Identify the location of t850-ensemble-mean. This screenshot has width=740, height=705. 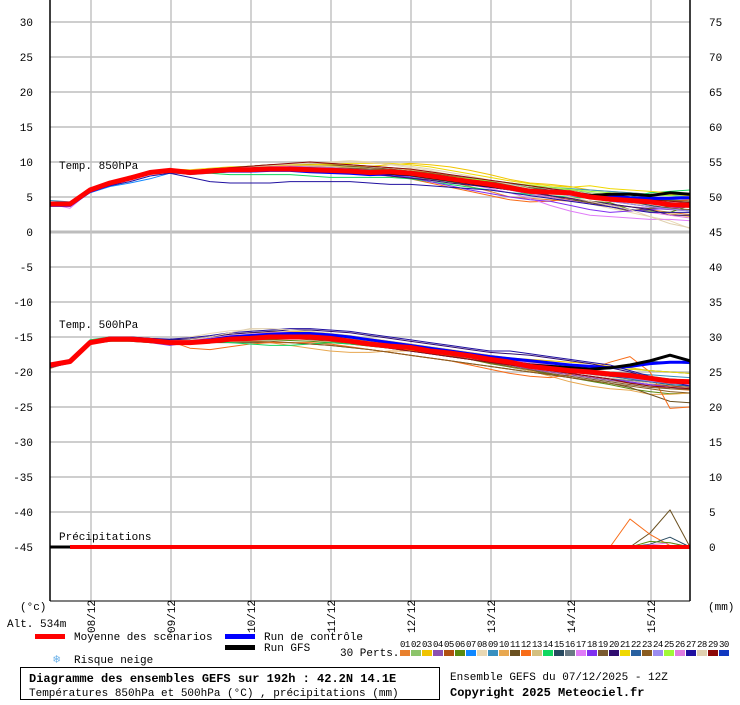
(370, 187).